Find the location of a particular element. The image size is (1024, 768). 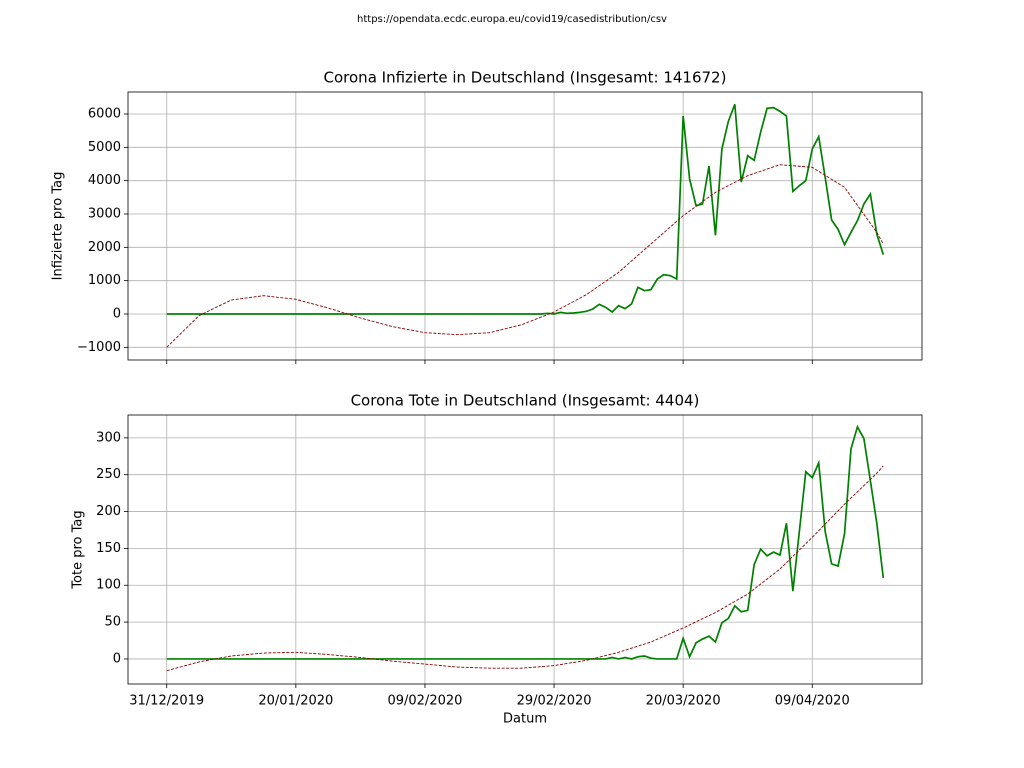

y-tick-label: 6000 is located at coordinates (104, 114).